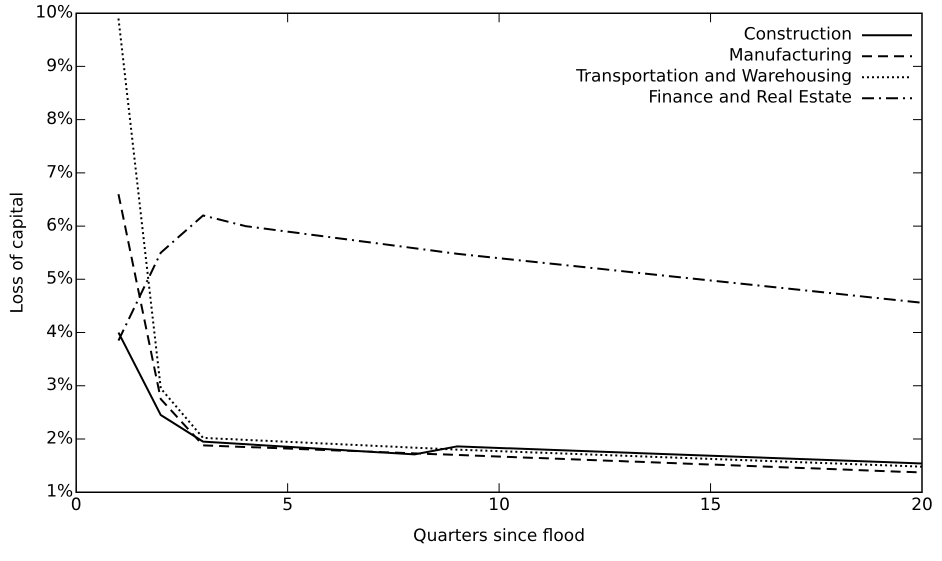 The width and height of the screenshot is (942, 561). What do you see at coordinates (288, 504) in the screenshot?
I see `x-tick-label: 5` at bounding box center [288, 504].